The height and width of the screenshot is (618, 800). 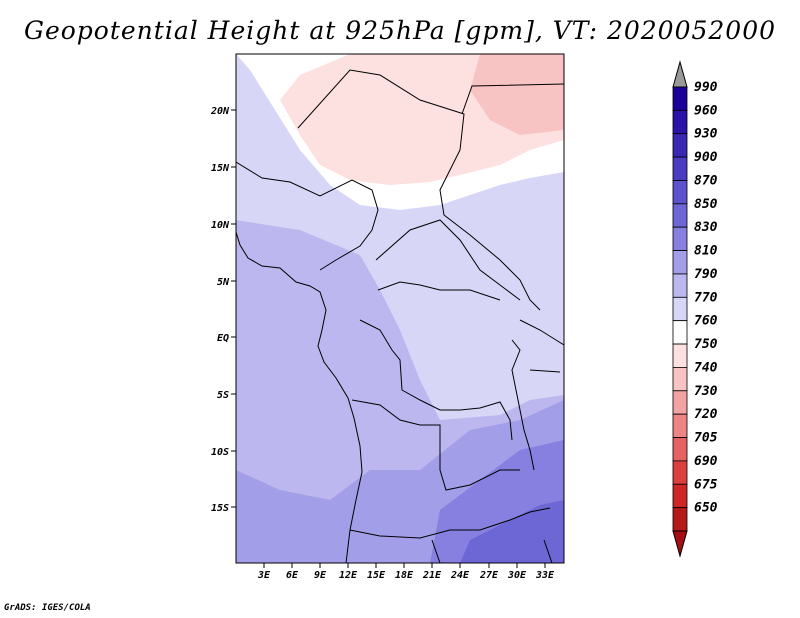 I want to click on colorbar-label: 990, so click(x=706, y=87).